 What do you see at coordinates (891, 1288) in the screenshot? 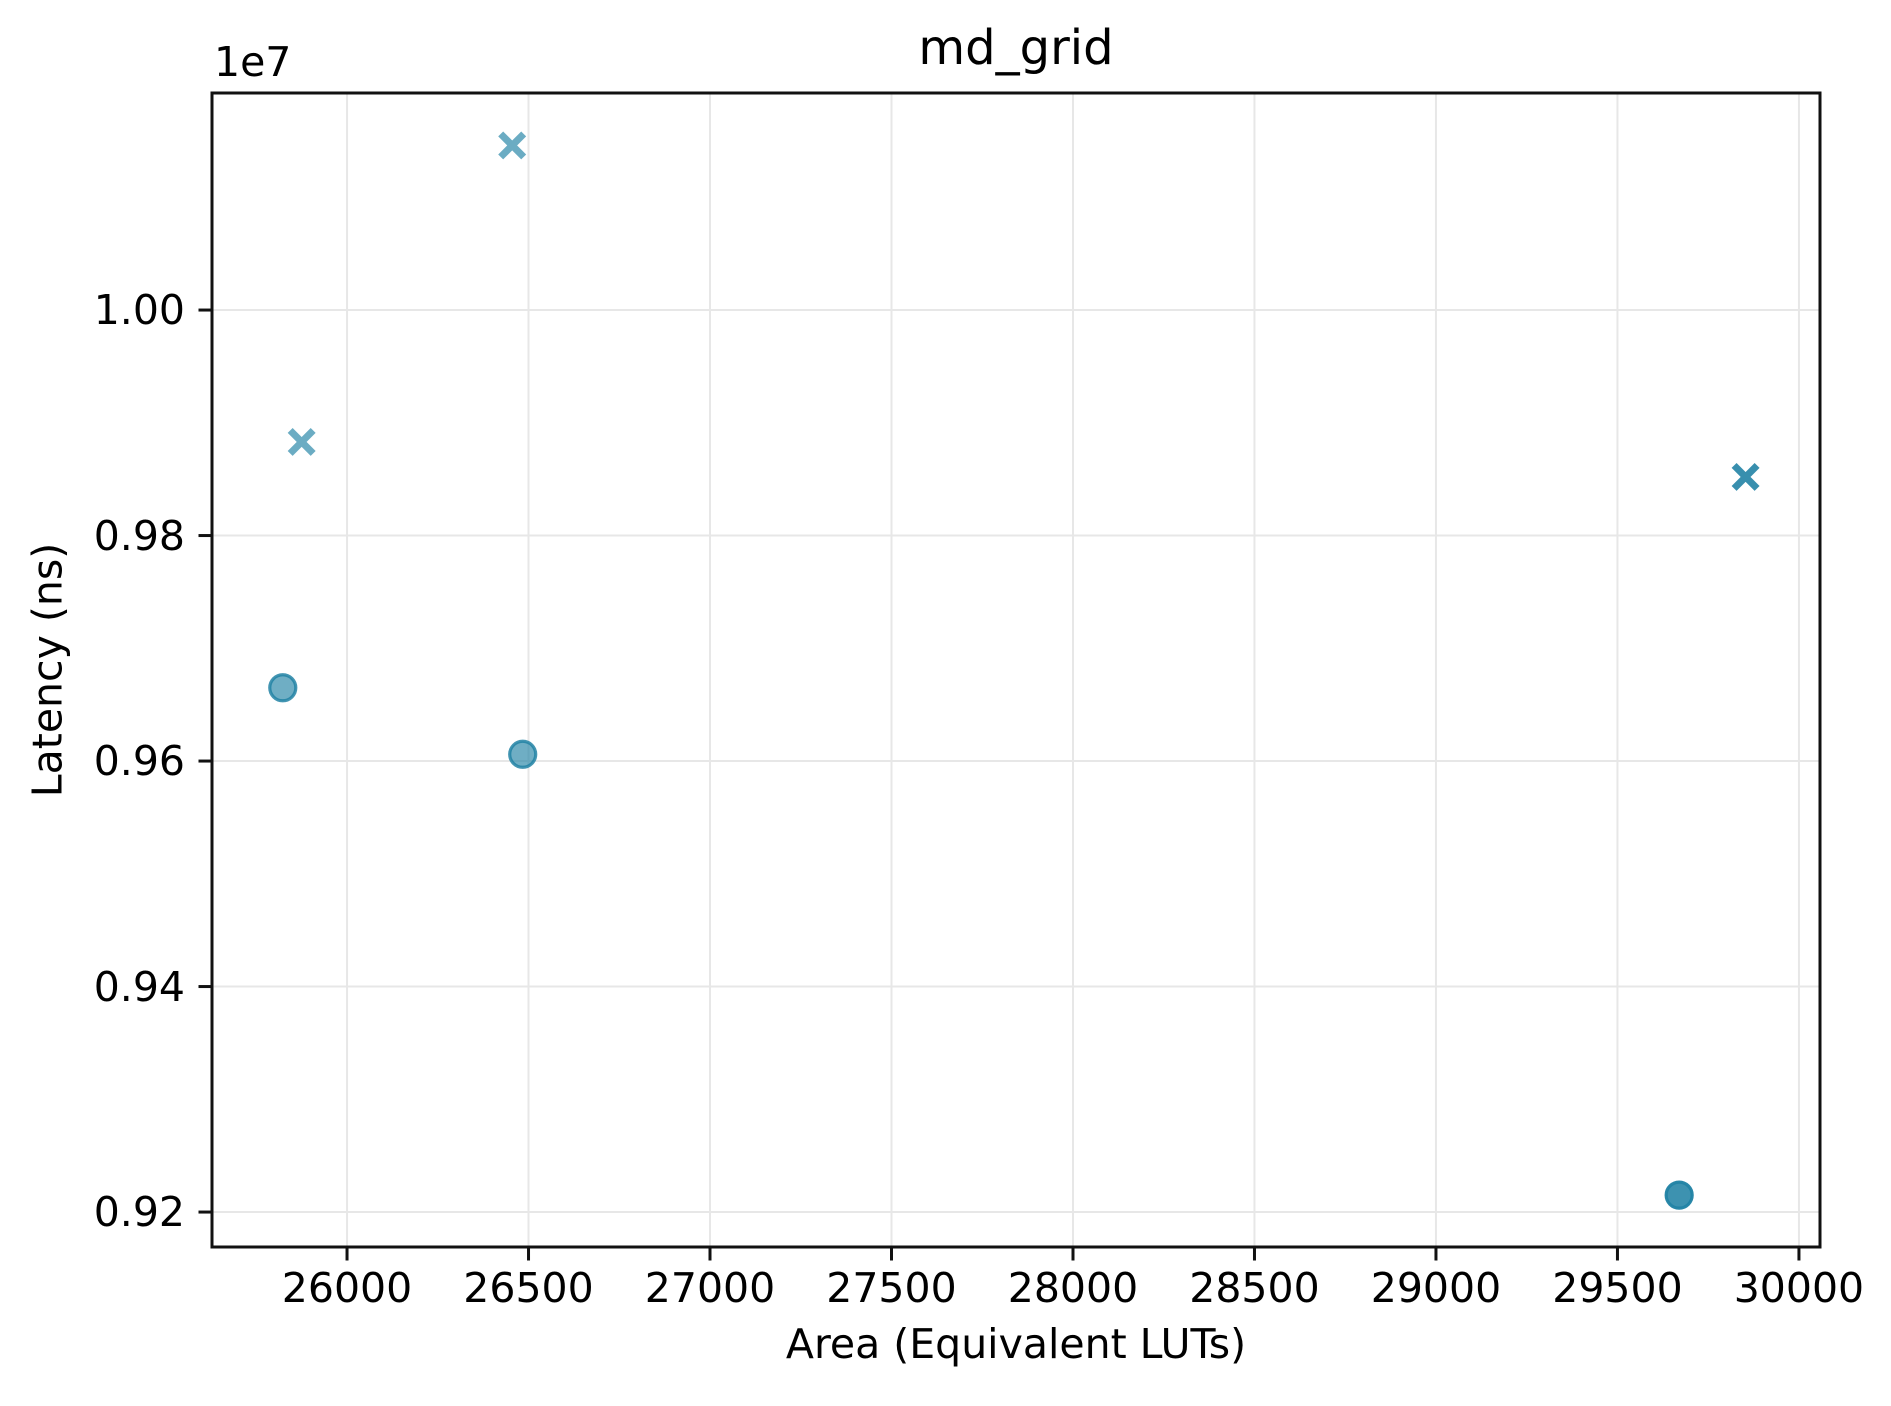
I see `x-tick-label: 27500` at bounding box center [891, 1288].